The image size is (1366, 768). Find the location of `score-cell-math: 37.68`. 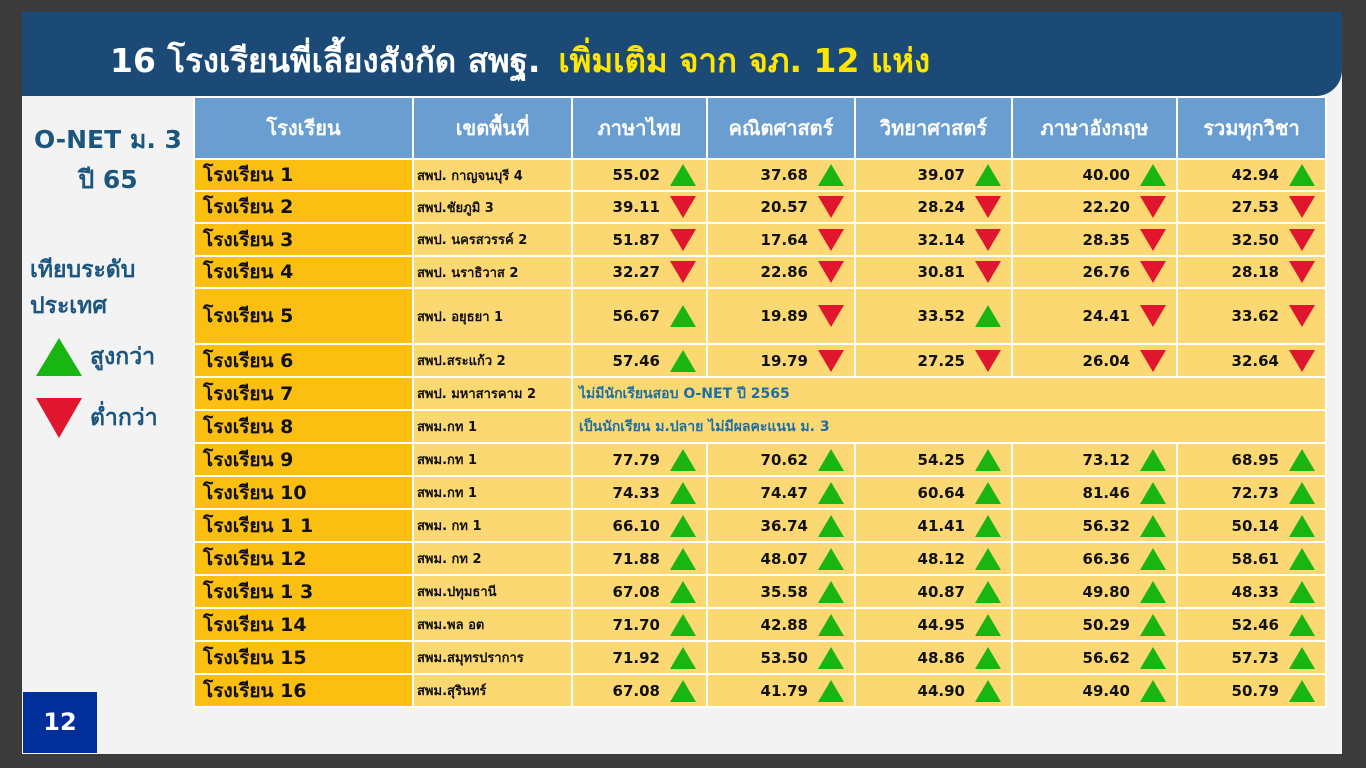

score-cell-math: 37.68 is located at coordinates (781, 175).